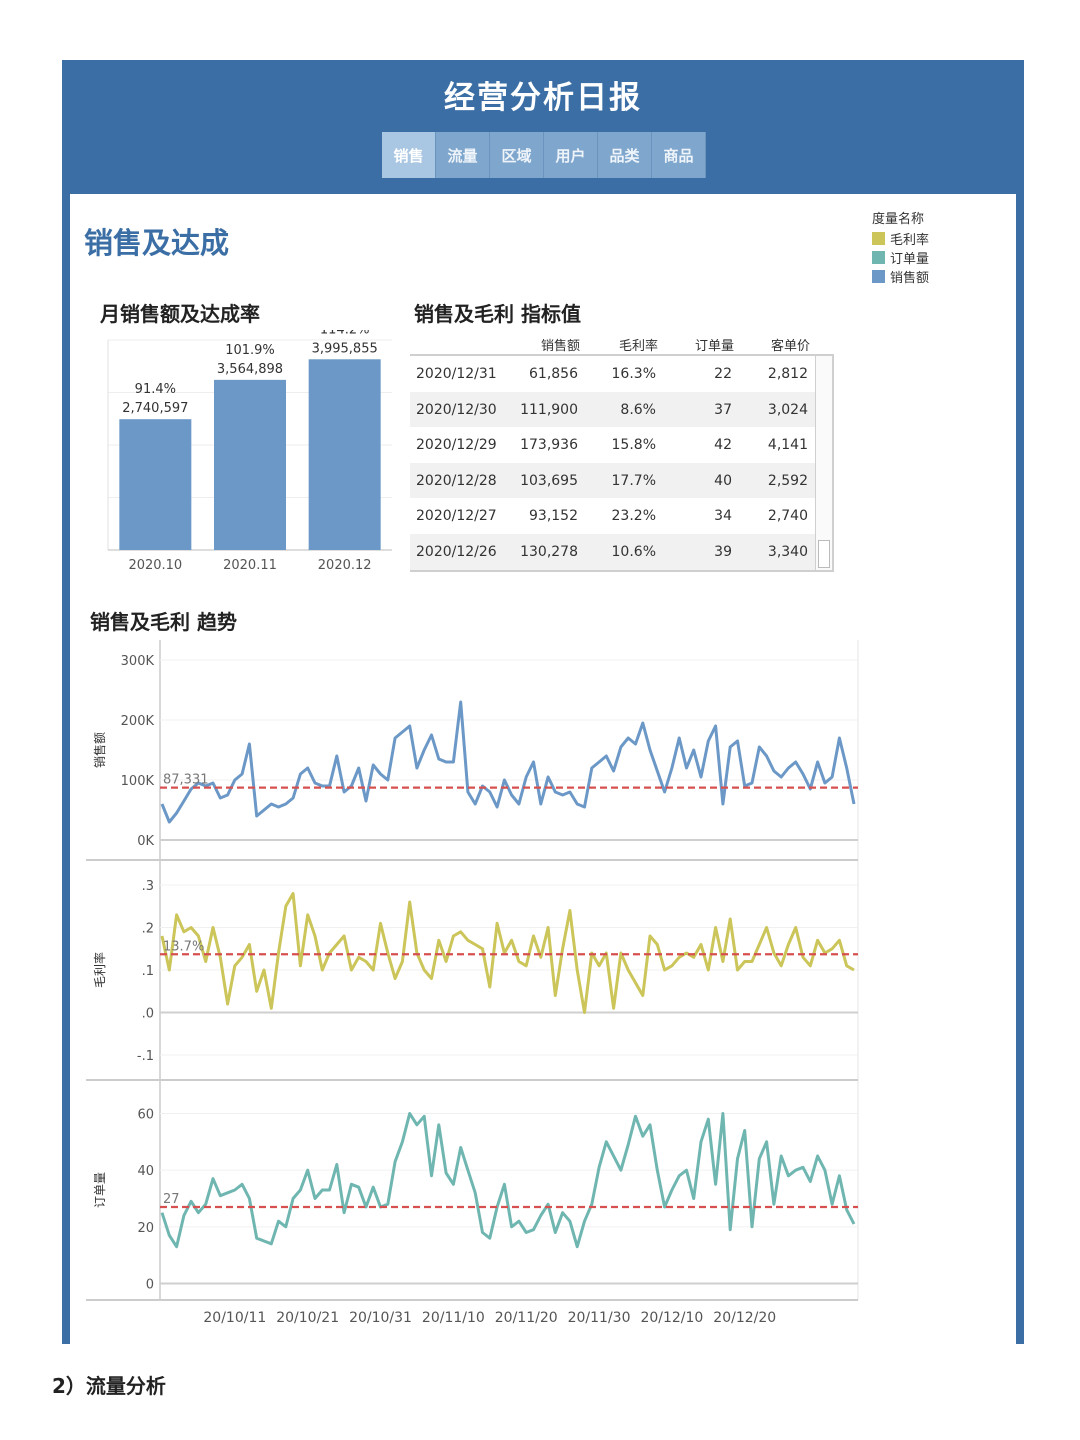 This screenshot has width=1080, height=1440. What do you see at coordinates (456, 551) in the screenshot?
I see `cell-date: 2020/12/26` at bounding box center [456, 551].